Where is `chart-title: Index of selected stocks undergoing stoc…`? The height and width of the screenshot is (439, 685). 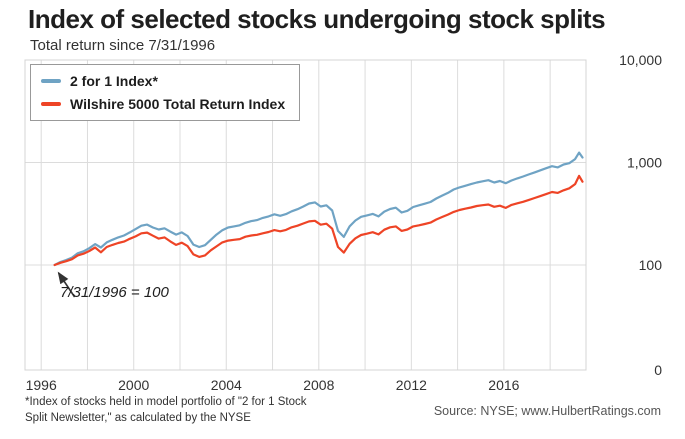 chart-title: Index of selected stocks undergoing stoc… is located at coordinates (317, 19).